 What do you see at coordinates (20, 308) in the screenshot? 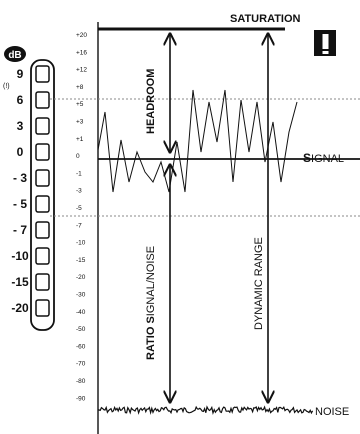
I see `meter-reading: -20` at bounding box center [20, 308].